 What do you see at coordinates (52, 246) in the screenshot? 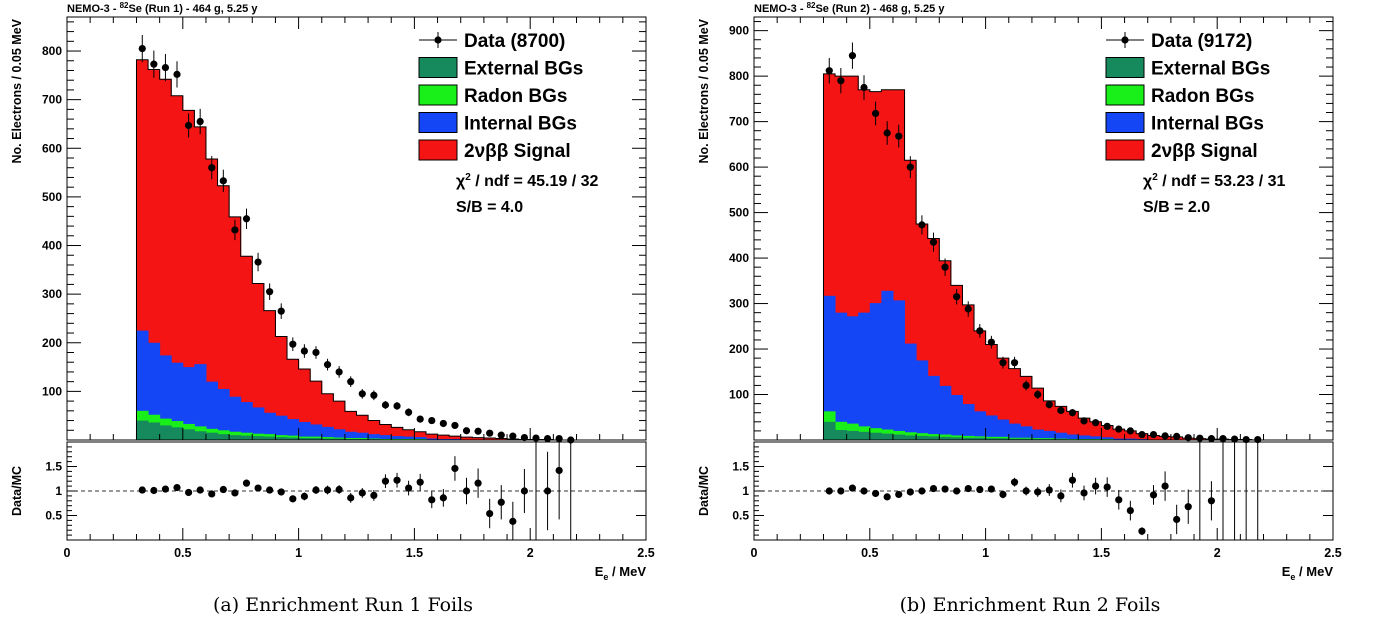
I see `y-tick-label: 400` at bounding box center [52, 246].